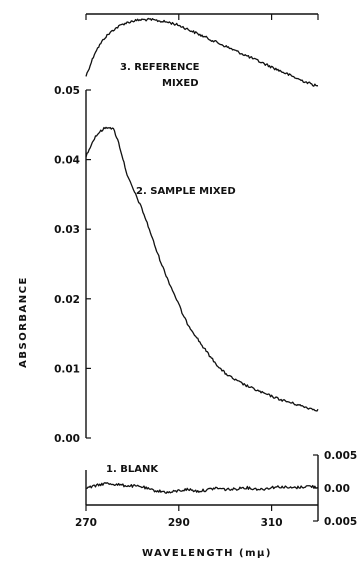 The width and height of the screenshot is (360, 564). What do you see at coordinates (72, 265) in the screenshot?
I see `y-axis-ticks: 0.00 0.01 0.02 0.03 0.04 0.05` at bounding box center [72, 265].